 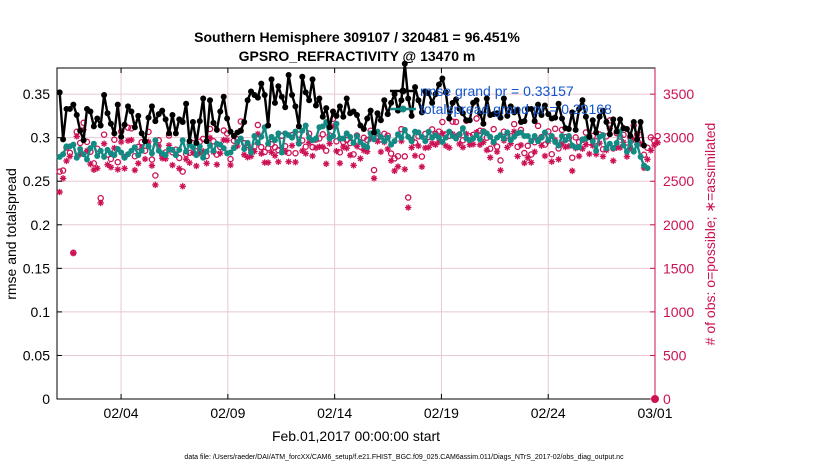 I want to click on y-left-tick-label: 0.15, so click(x=36, y=268).